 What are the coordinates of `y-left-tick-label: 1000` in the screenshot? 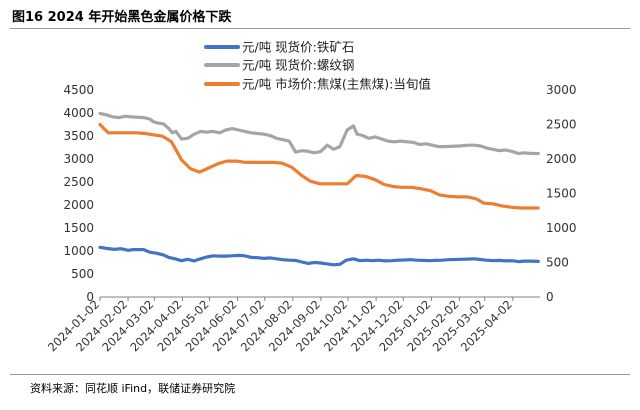 It's located at (78, 251).